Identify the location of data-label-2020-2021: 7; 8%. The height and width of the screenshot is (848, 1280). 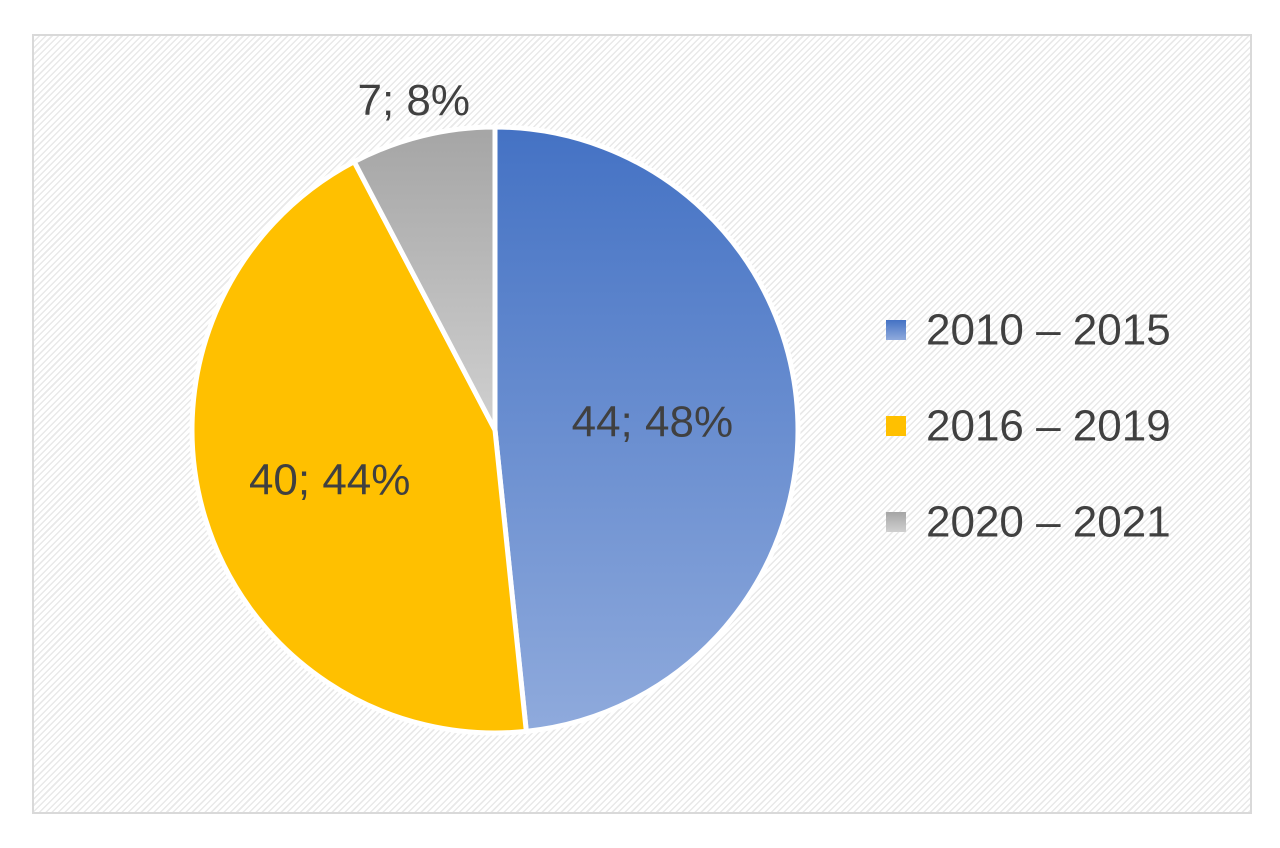
(414, 100).